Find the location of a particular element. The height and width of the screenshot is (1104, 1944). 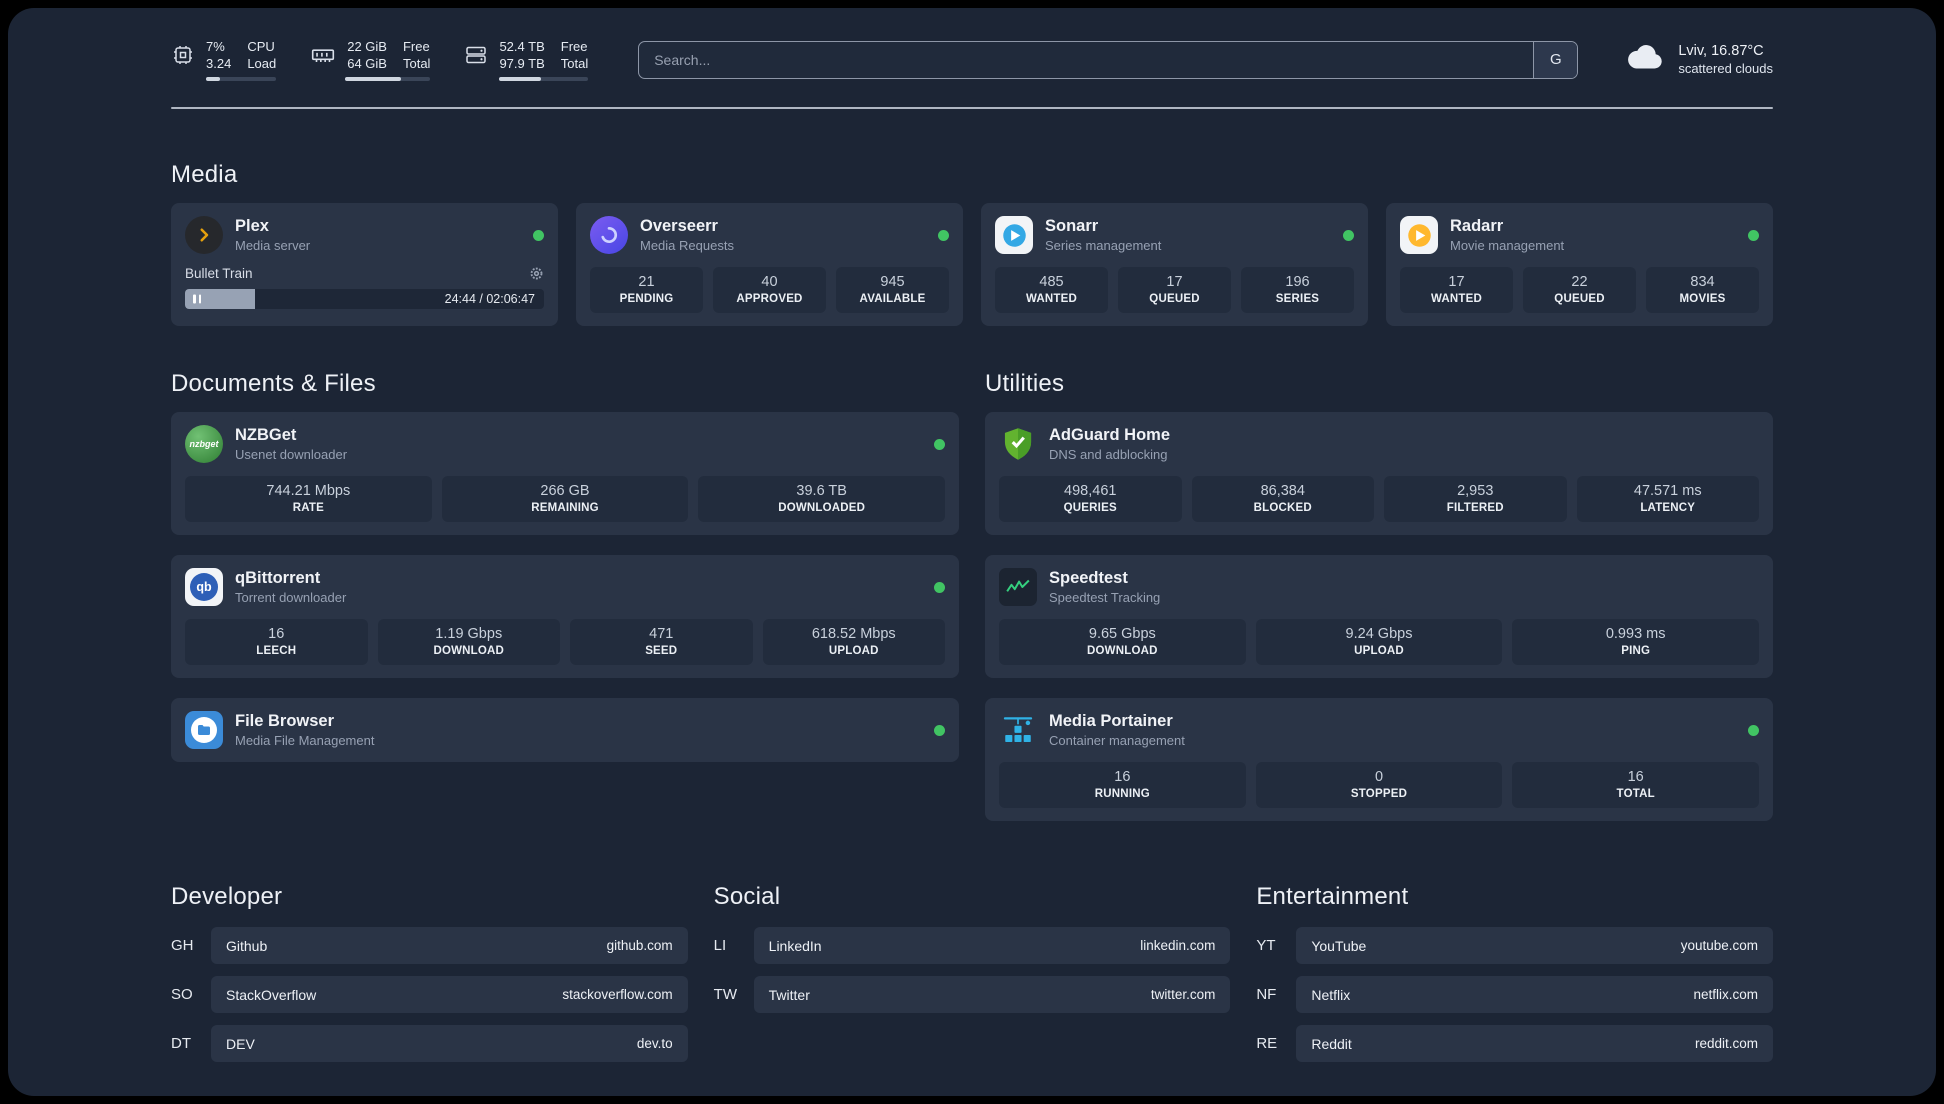

stat-value: 1.19 Gbps is located at coordinates (469, 634).